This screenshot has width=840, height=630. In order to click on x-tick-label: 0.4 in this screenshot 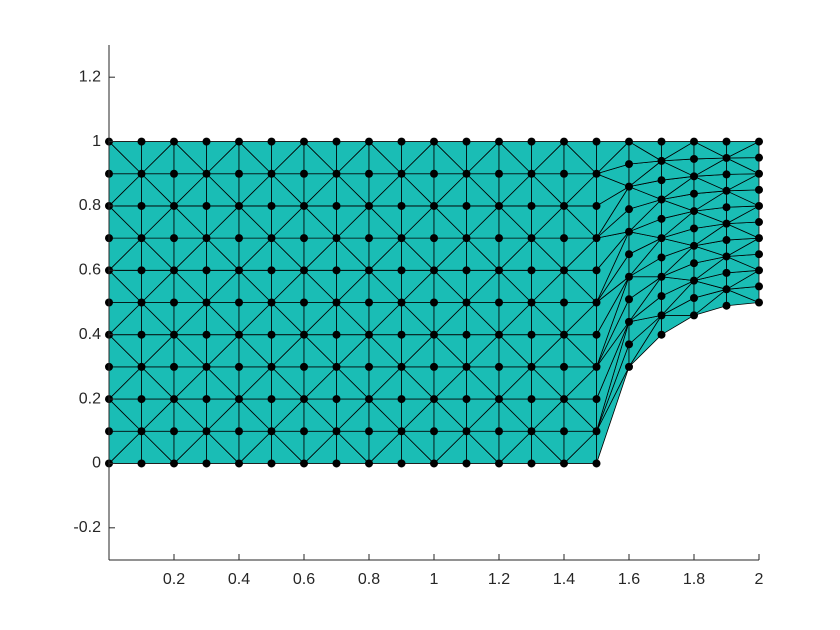, I will do `click(239, 579)`.